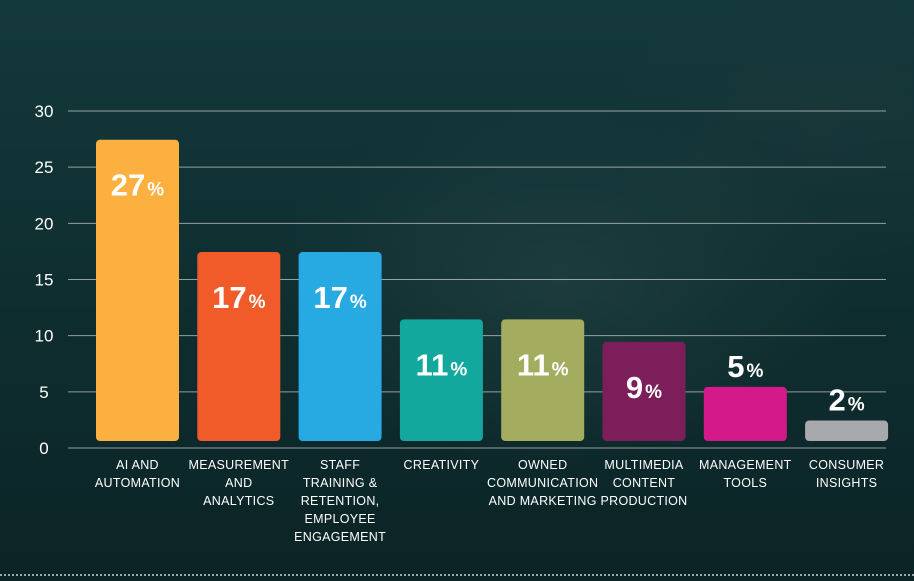 This screenshot has width=914, height=581. Describe the element at coordinates (644, 387) in the screenshot. I see `data-label: 9%` at that location.